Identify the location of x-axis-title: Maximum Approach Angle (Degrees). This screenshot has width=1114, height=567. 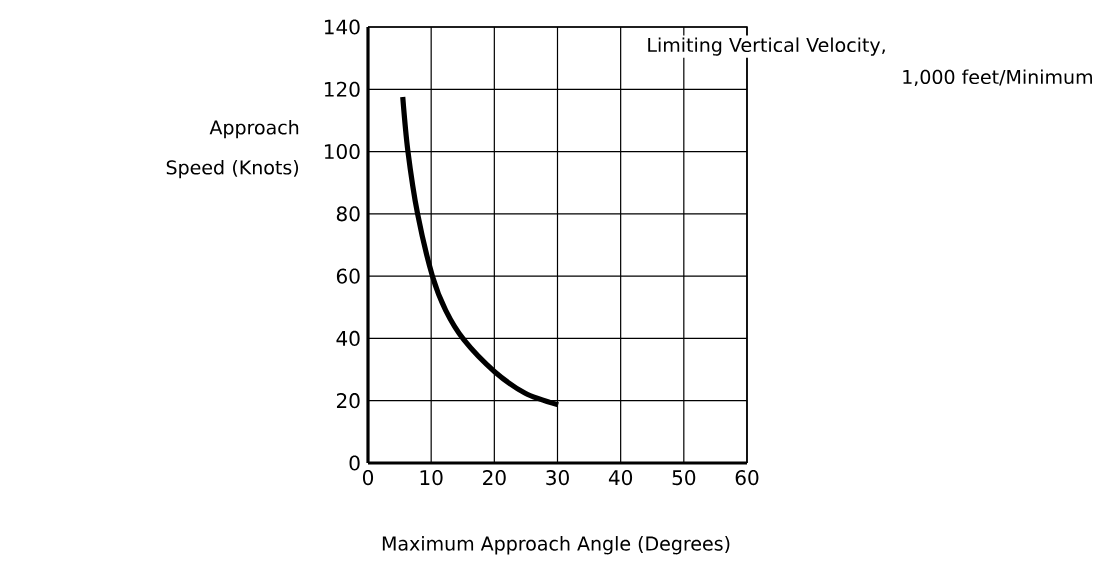
(556, 545).